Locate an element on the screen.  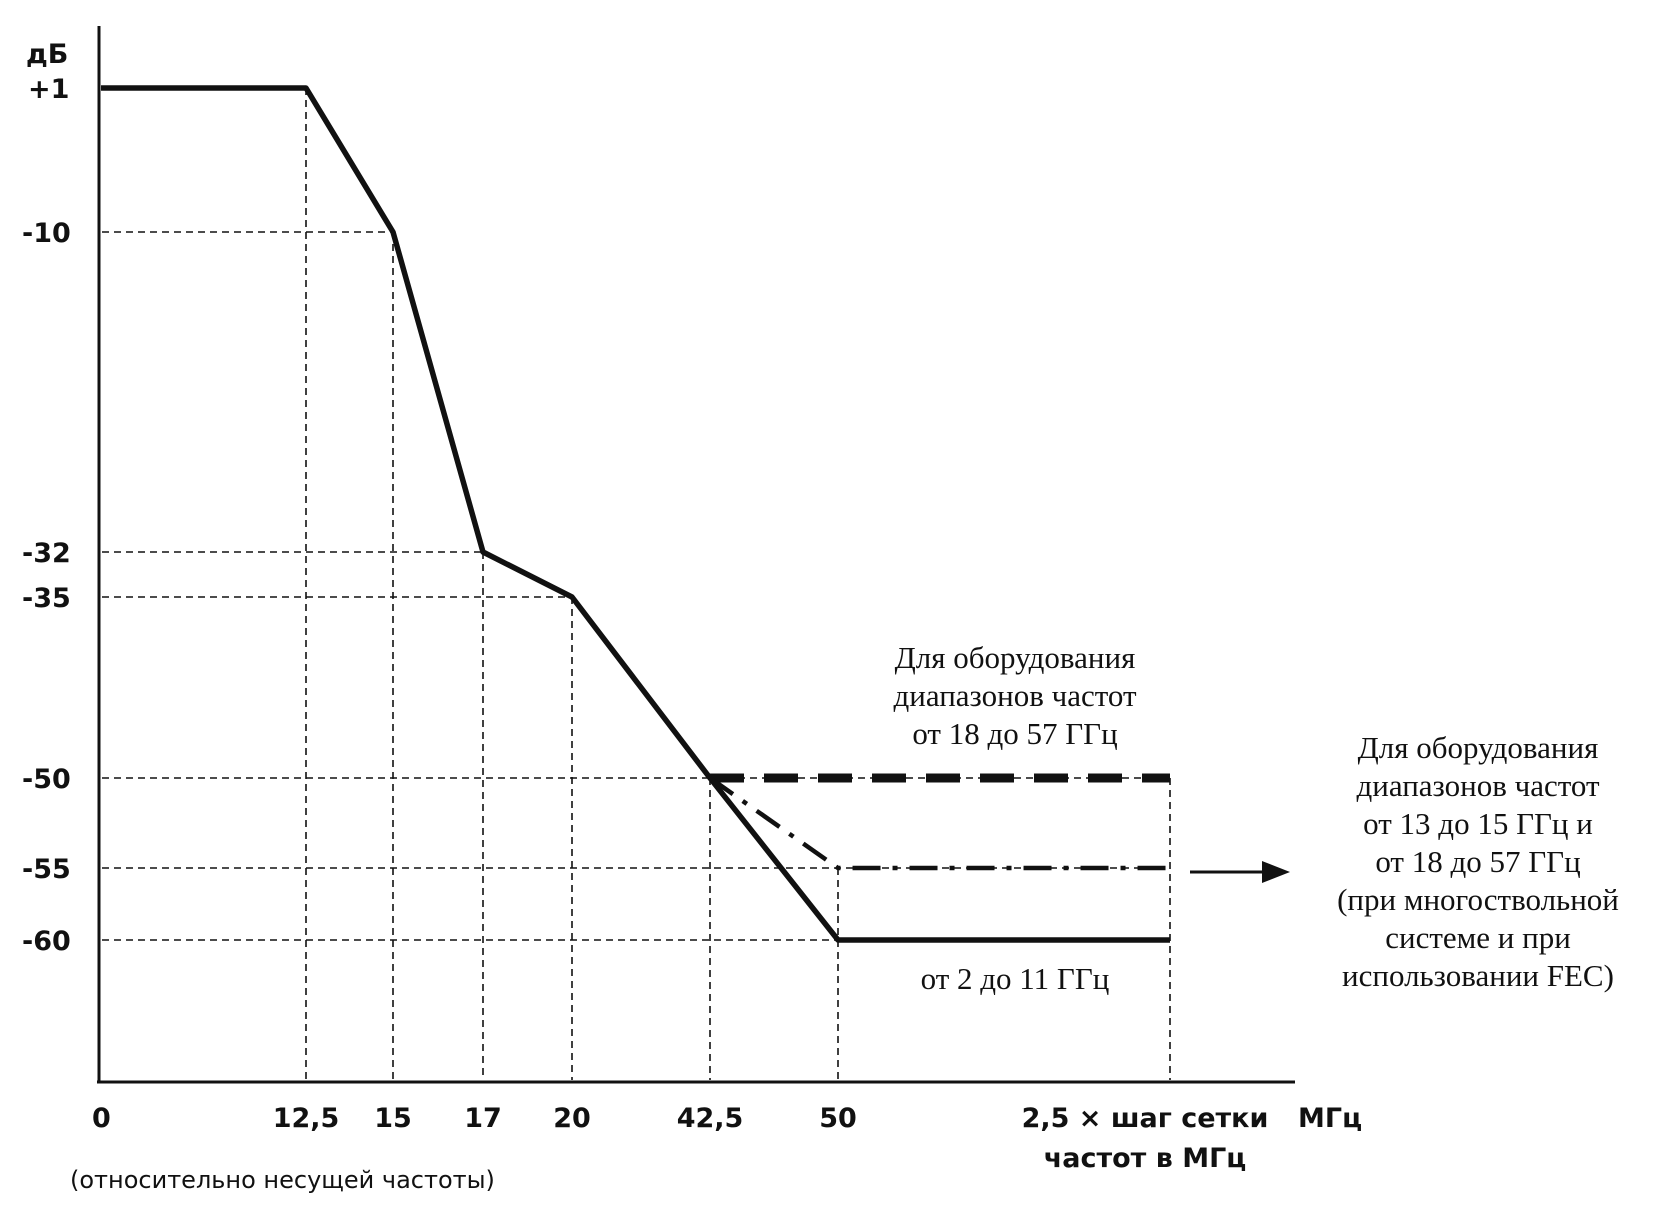
y-axis-label: дБ is located at coordinates (47, 54).